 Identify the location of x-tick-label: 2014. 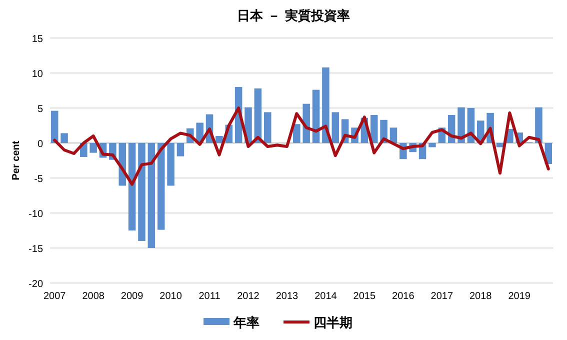
(326, 296).